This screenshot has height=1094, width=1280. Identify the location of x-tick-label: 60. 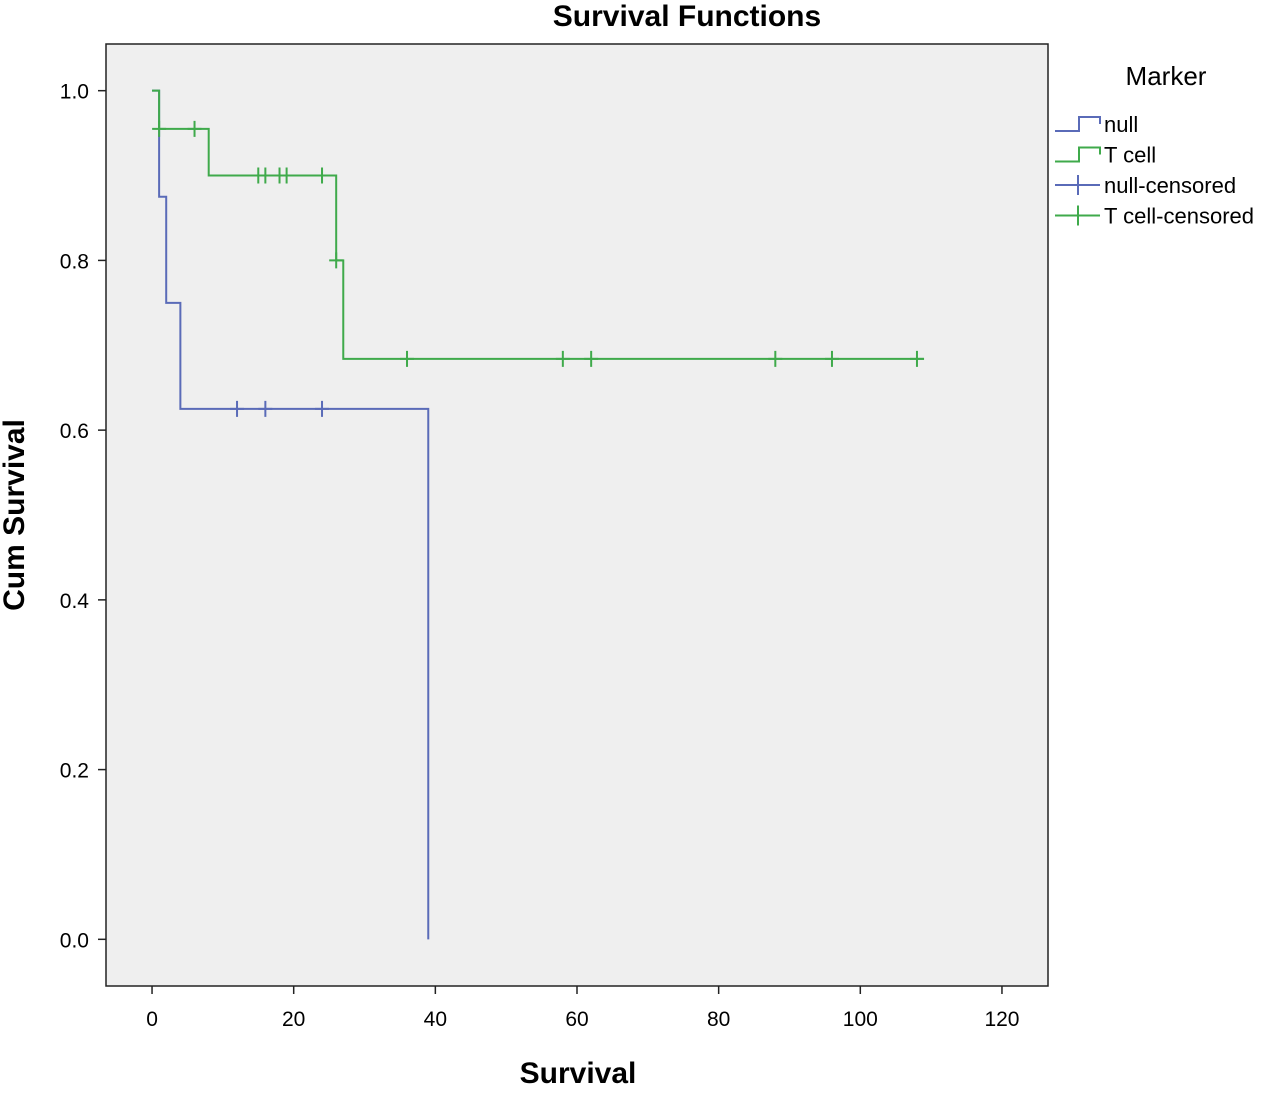
(576, 1019).